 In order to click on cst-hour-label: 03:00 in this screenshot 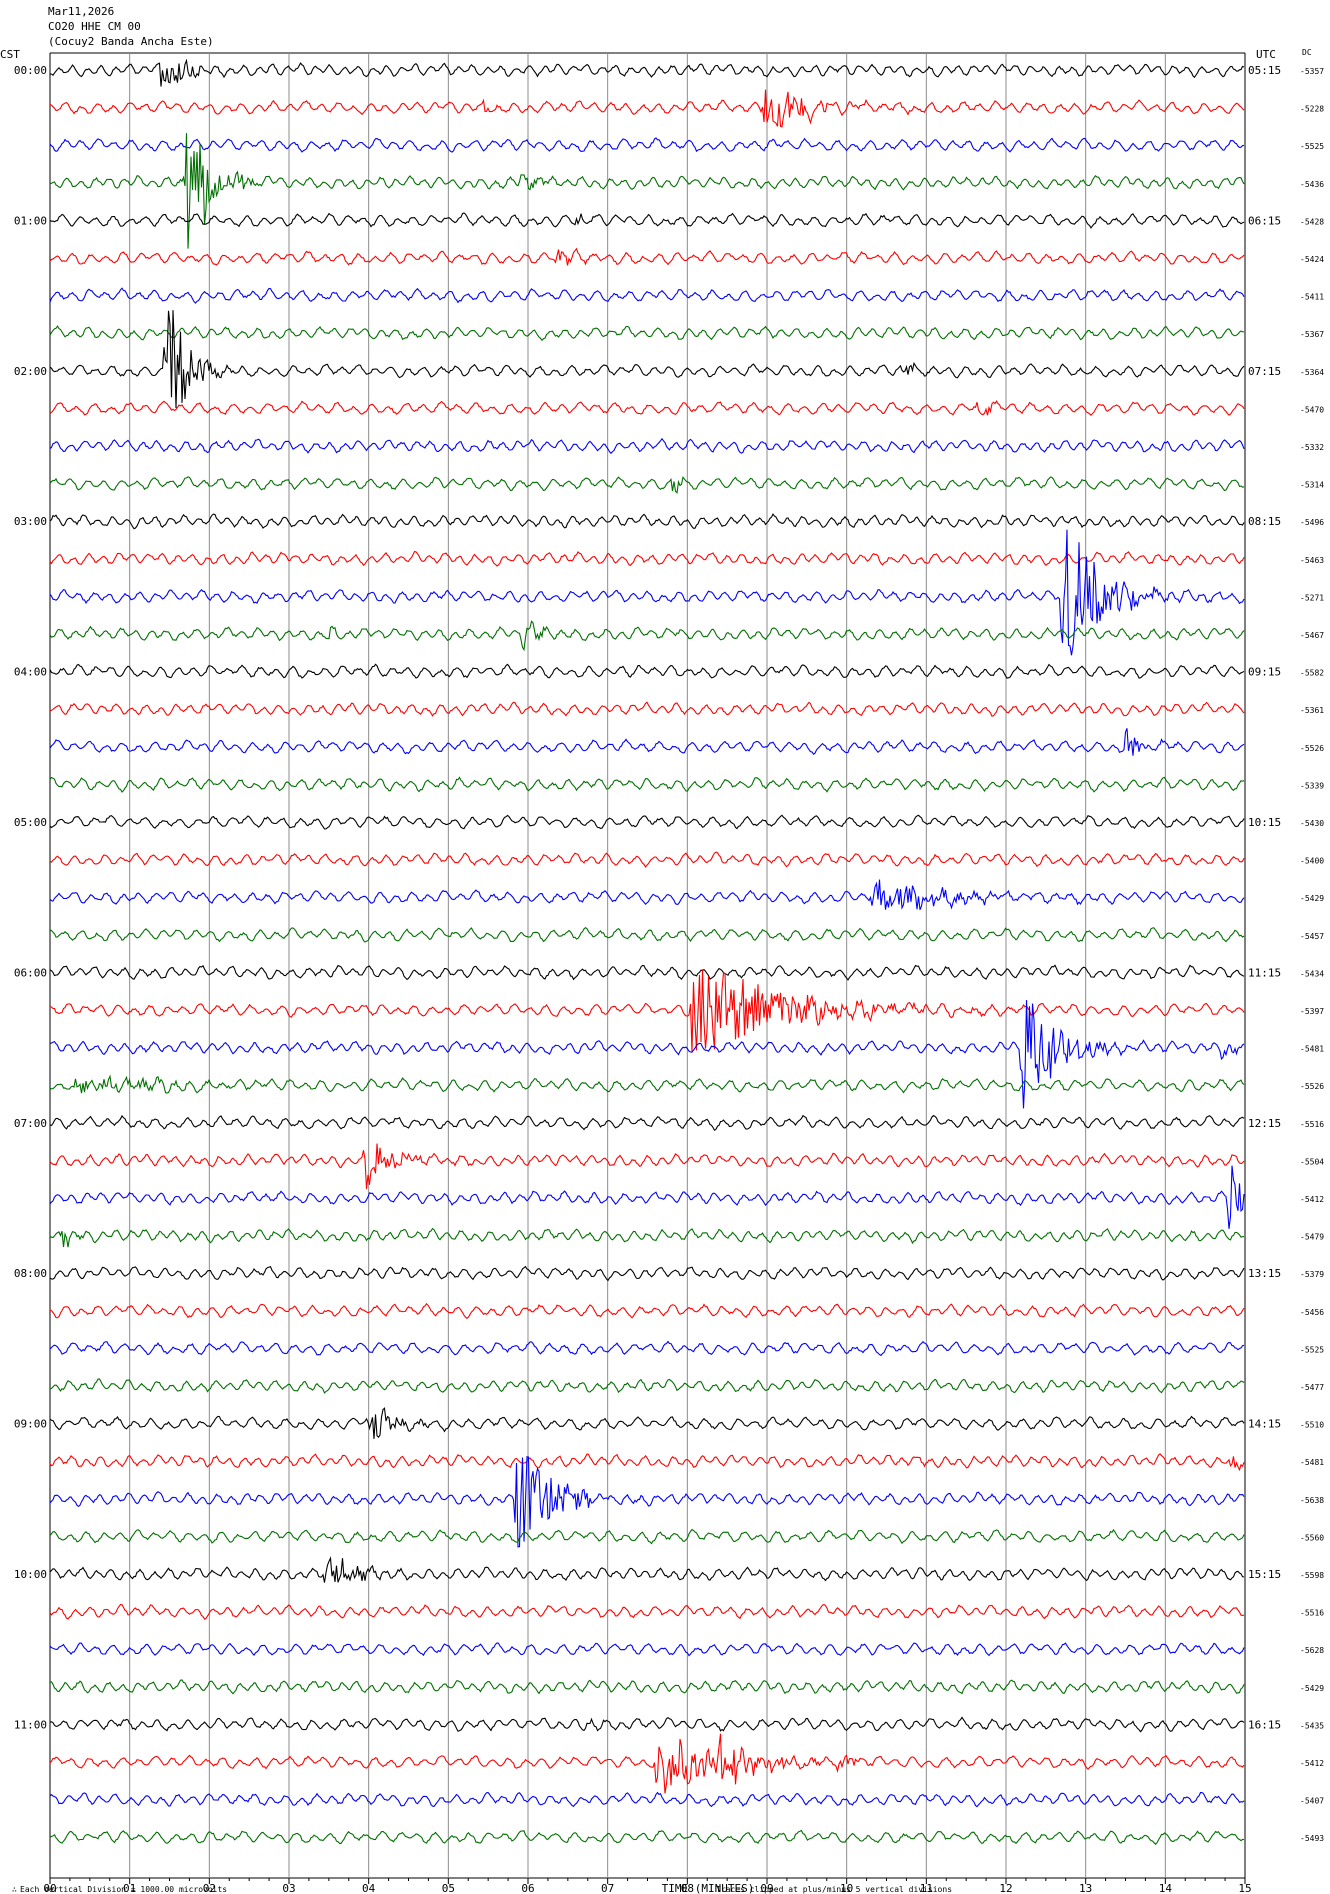, I will do `click(30, 521)`.